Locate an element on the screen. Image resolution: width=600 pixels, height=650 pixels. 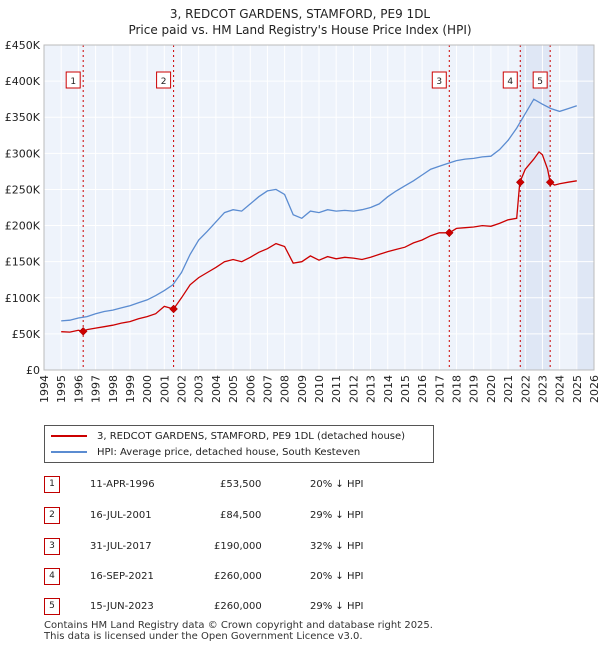
x-tick-label: 1995 is located at coordinates (61, 389).